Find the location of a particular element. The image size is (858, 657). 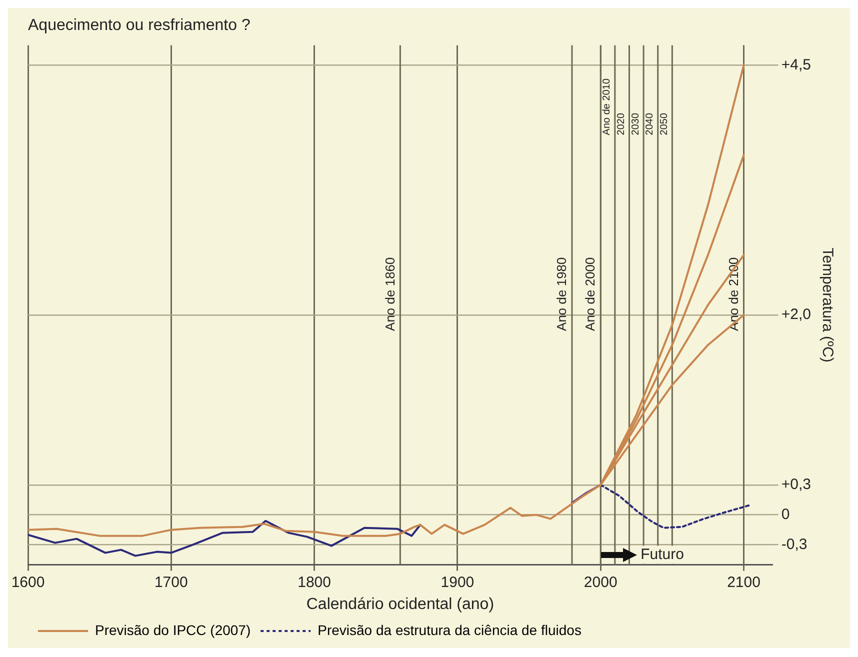

x-tick-label: 1900 is located at coordinates (457, 582).